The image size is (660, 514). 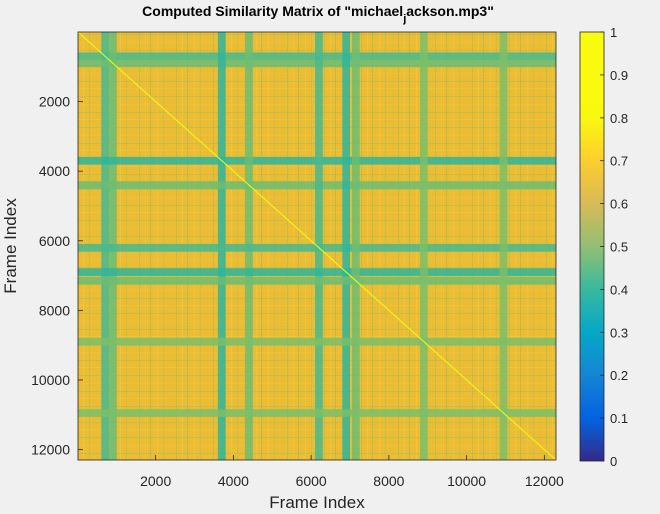 I want to click on colorbar-tick-label: 0.3, so click(x=619, y=332).